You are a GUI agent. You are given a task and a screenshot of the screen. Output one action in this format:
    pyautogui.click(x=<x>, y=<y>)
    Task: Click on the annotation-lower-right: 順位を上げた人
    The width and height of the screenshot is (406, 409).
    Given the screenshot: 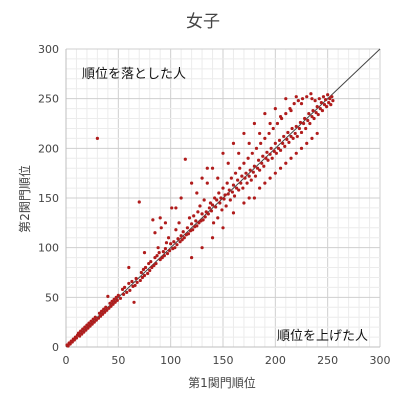 What is the action you would take?
    pyautogui.click(x=322, y=336)
    